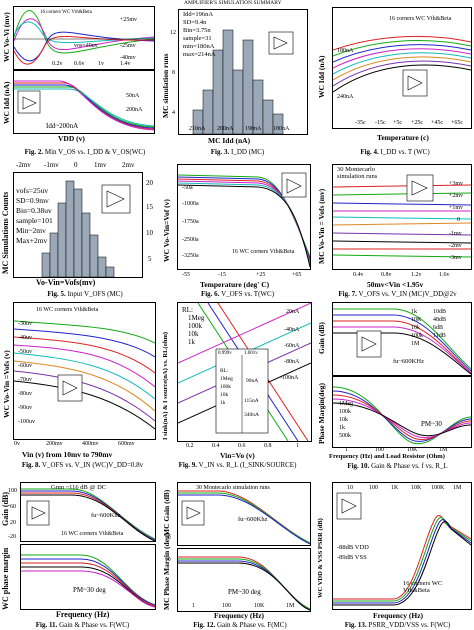  I want to click on fig12-fu-note: fu~600Khz, so click(253, 519).